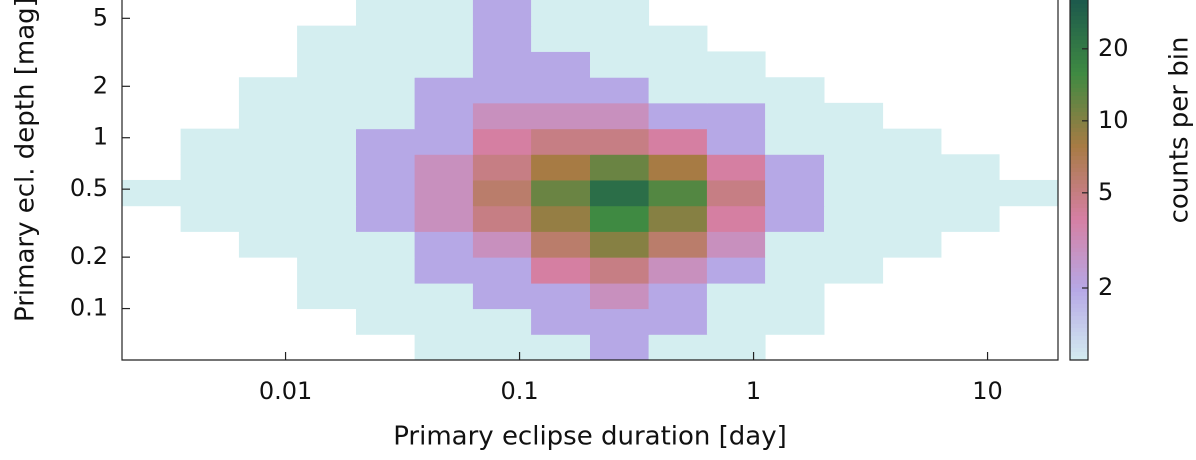  I want to click on colorbar-tick-label: 10, so click(1113, 120).